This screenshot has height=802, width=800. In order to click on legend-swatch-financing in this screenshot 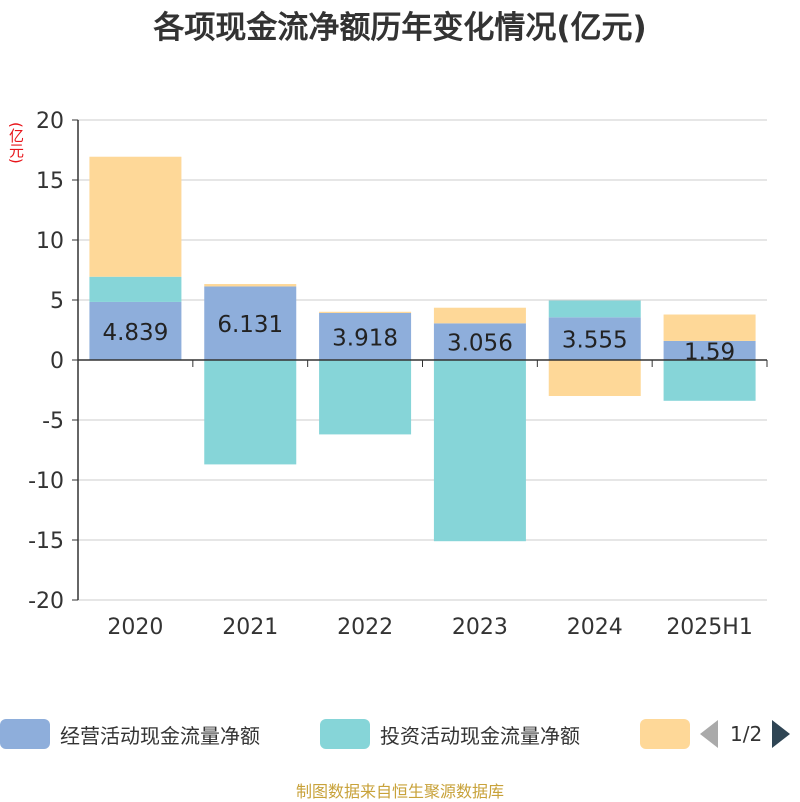, I will do `click(665, 734)`.